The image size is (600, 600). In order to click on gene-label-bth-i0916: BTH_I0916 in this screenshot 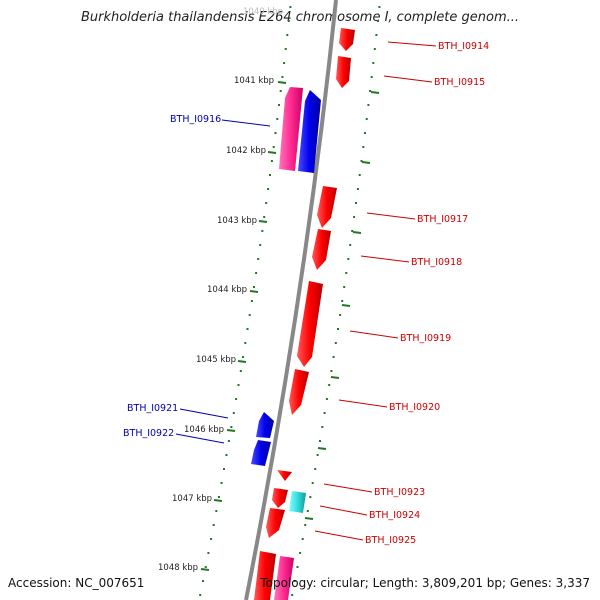, I will do `click(195, 119)`.